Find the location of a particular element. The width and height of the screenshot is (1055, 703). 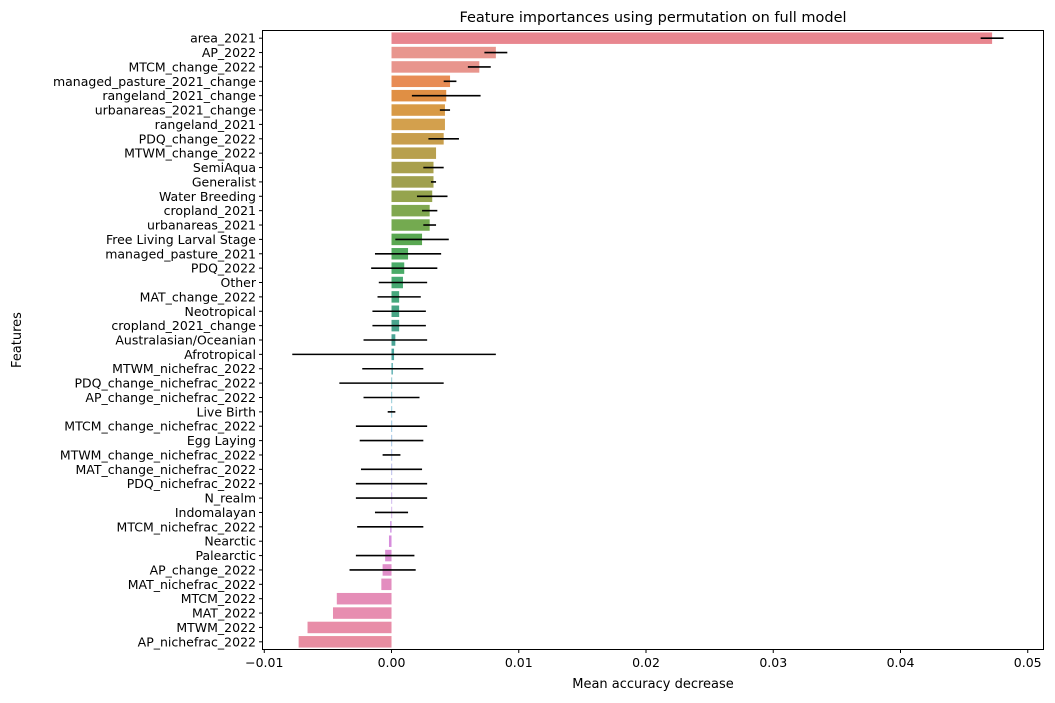

y-axis-label: Features is located at coordinates (17, 340).